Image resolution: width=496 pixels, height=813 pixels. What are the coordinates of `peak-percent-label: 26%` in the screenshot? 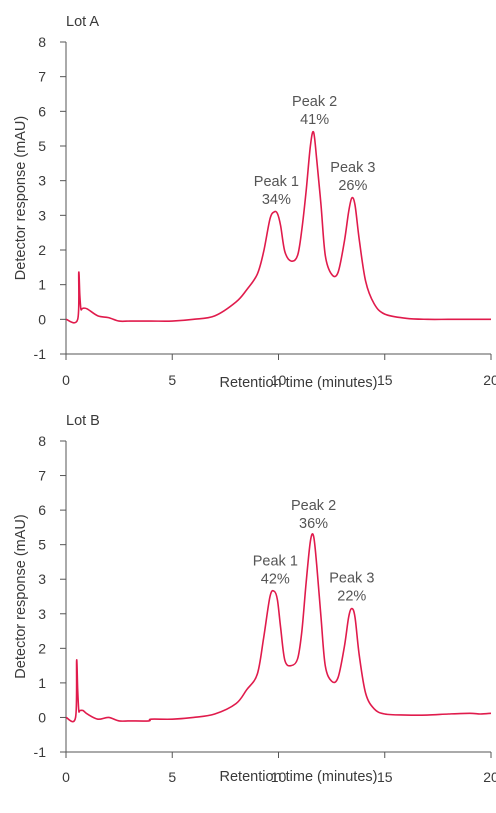 It's located at (352, 186).